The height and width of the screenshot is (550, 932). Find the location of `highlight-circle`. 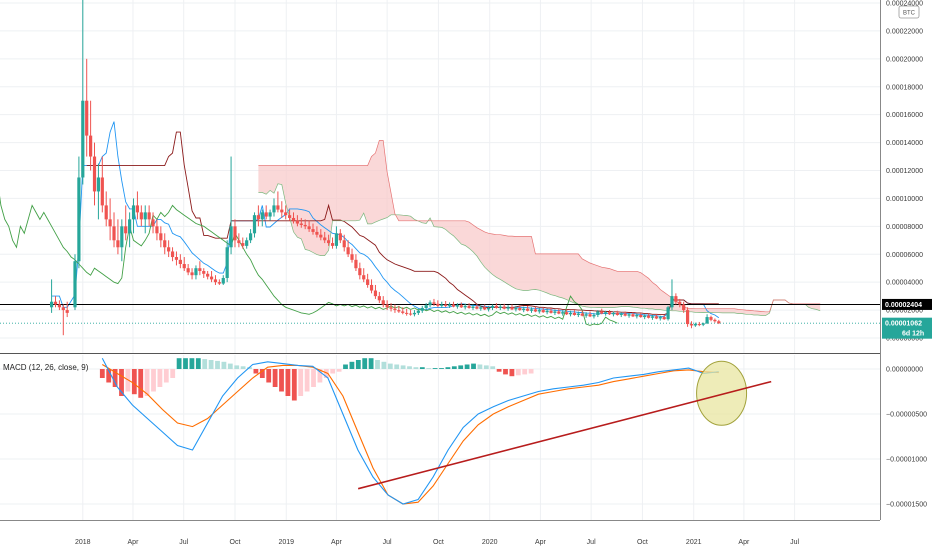

highlight-circle is located at coordinates (722, 393).